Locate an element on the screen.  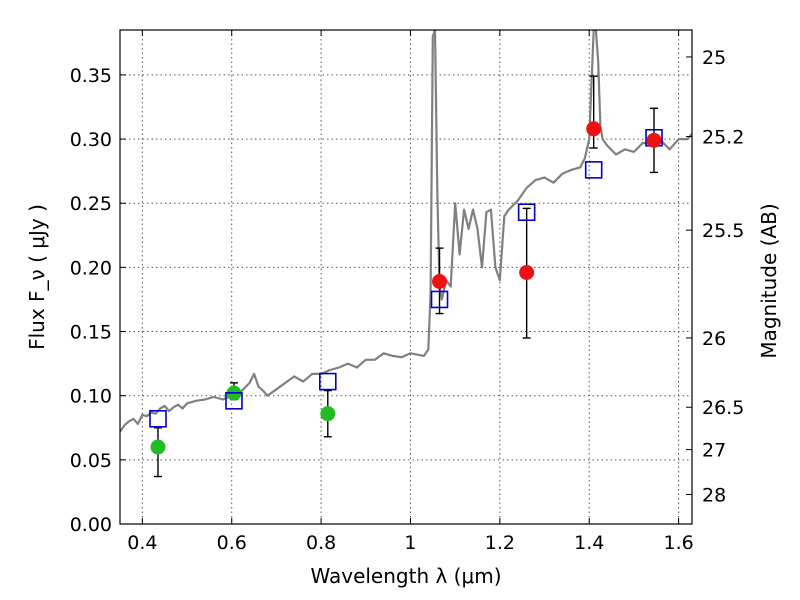
right-axis-ticks: 25 25.2 25.5 26 26.5 27 28 is located at coordinates (715, 276).